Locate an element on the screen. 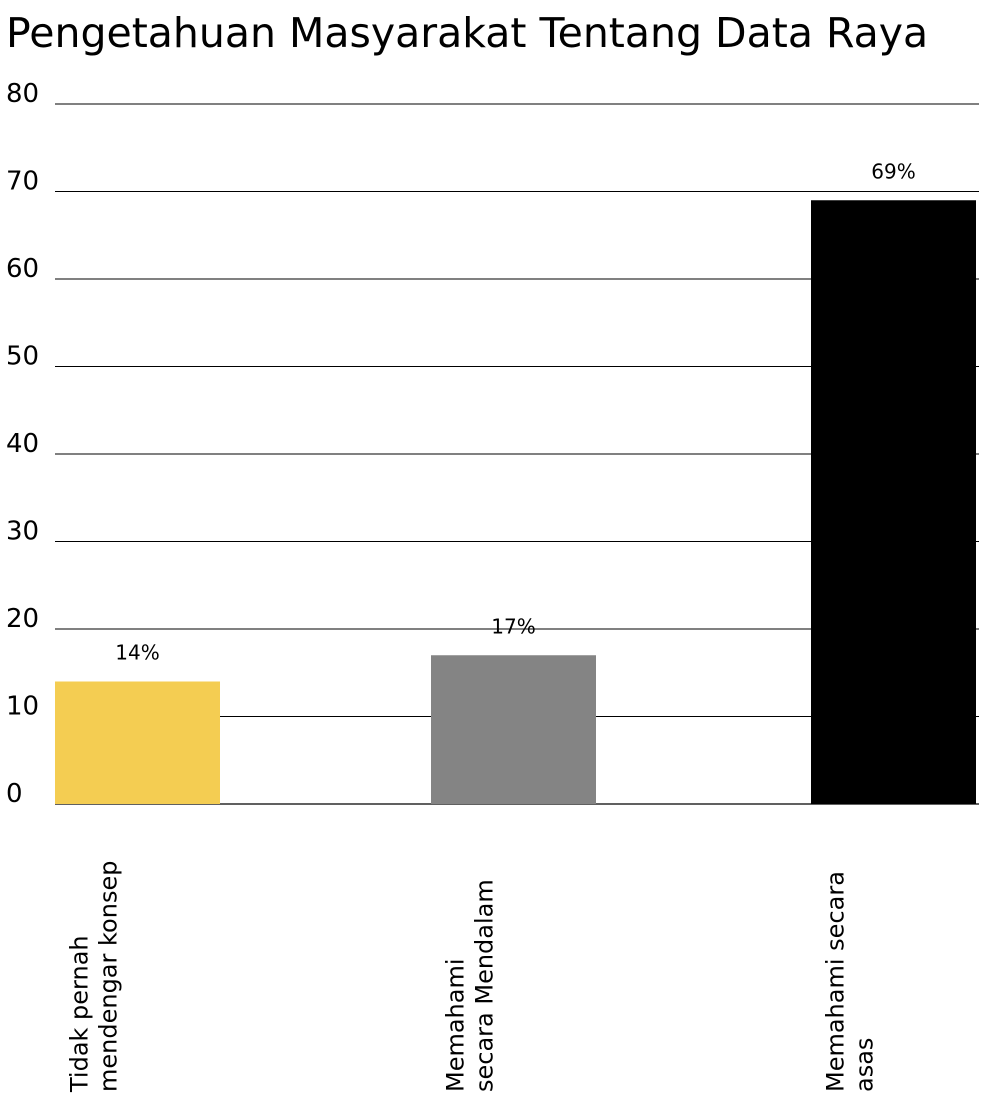 The height and width of the screenshot is (1120, 1002). y-tick-label: 50 is located at coordinates (22, 357).